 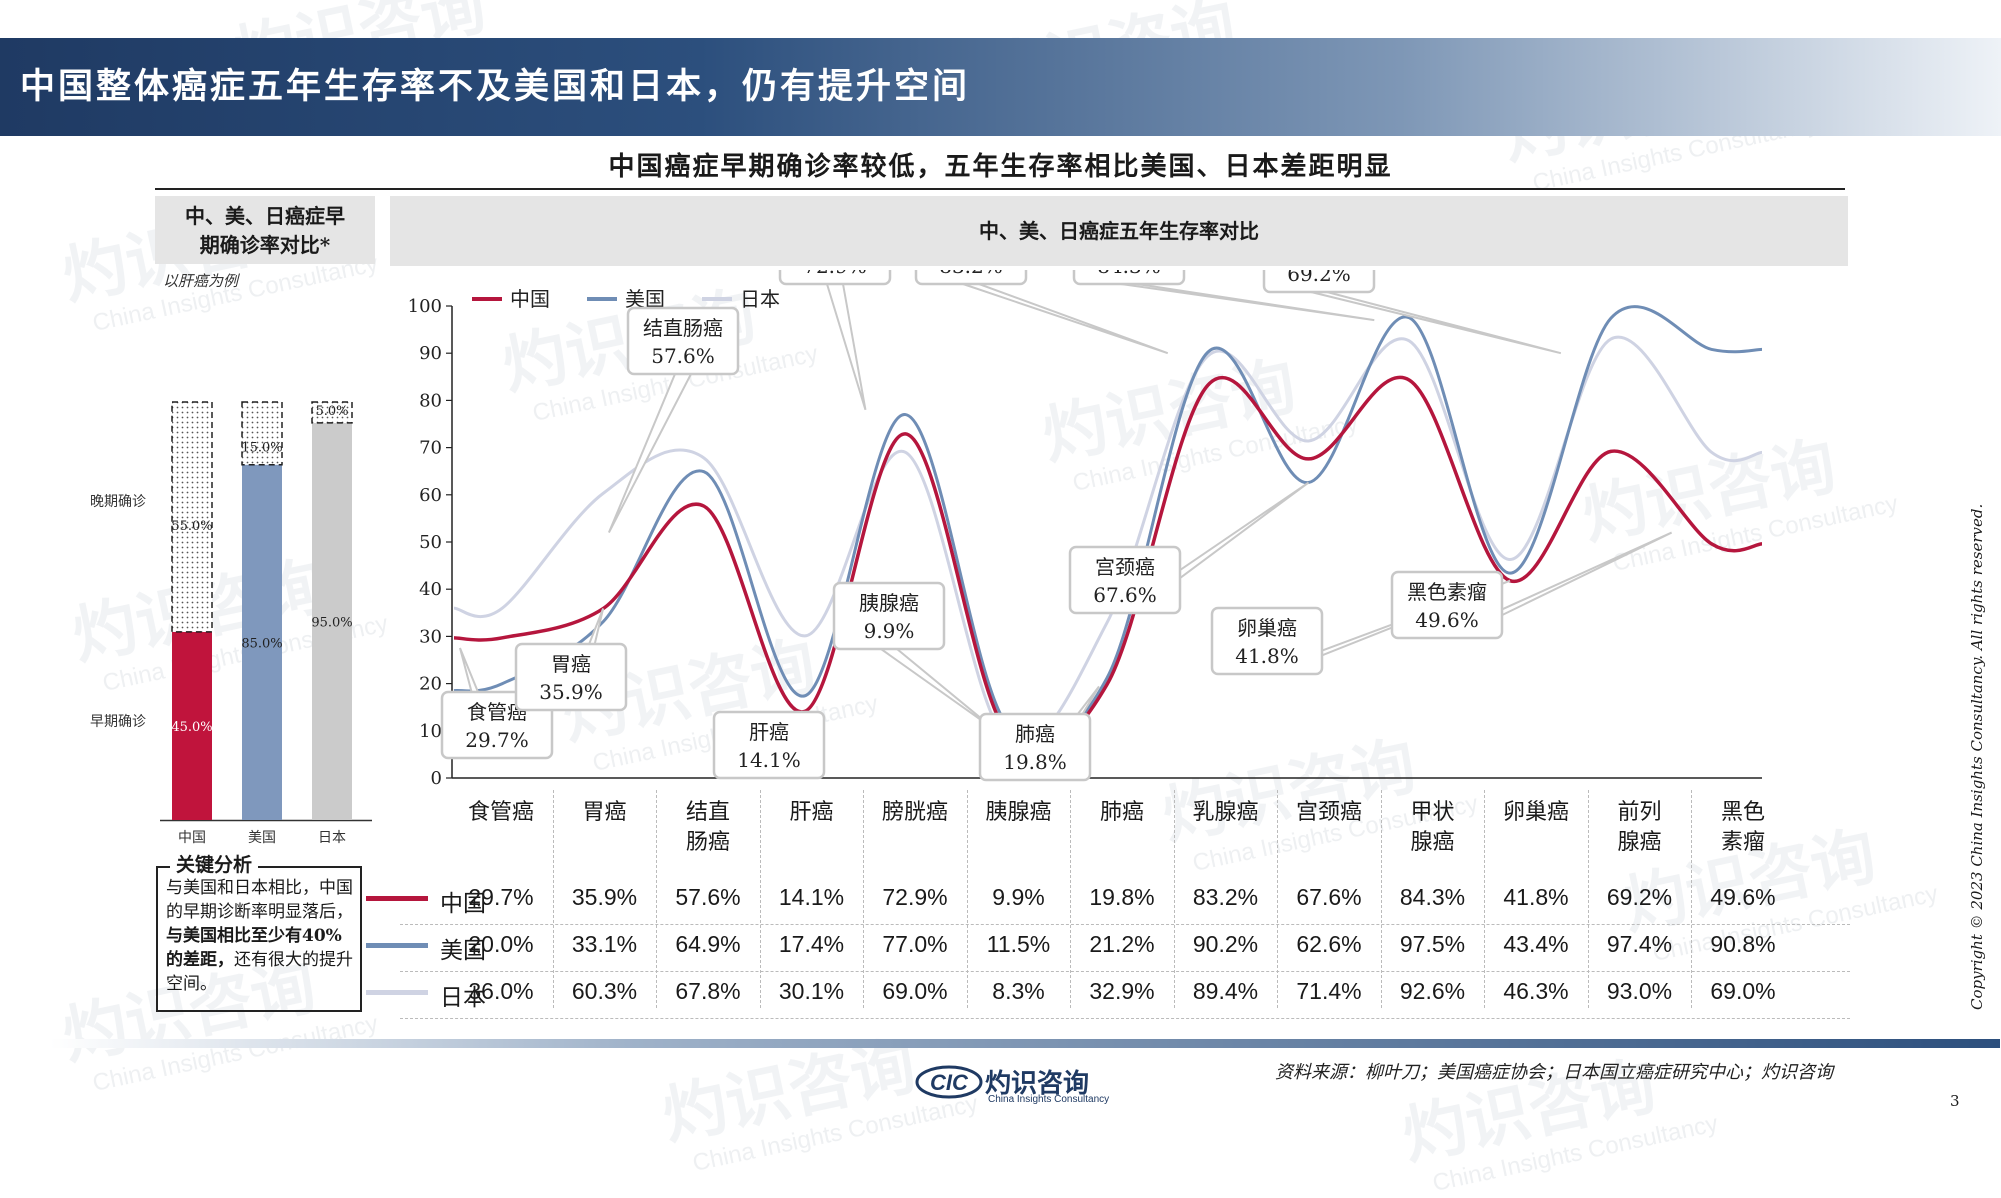 I want to click on table-cell: 21.2%, so click(x=1122, y=944).